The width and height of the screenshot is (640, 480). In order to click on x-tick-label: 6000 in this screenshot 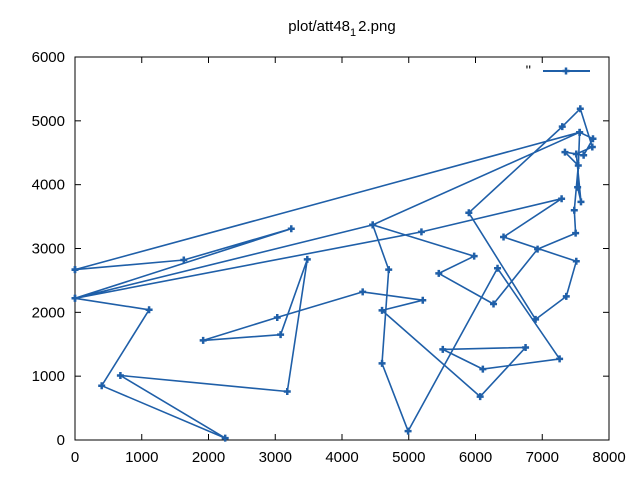, I will do `click(475, 457)`.